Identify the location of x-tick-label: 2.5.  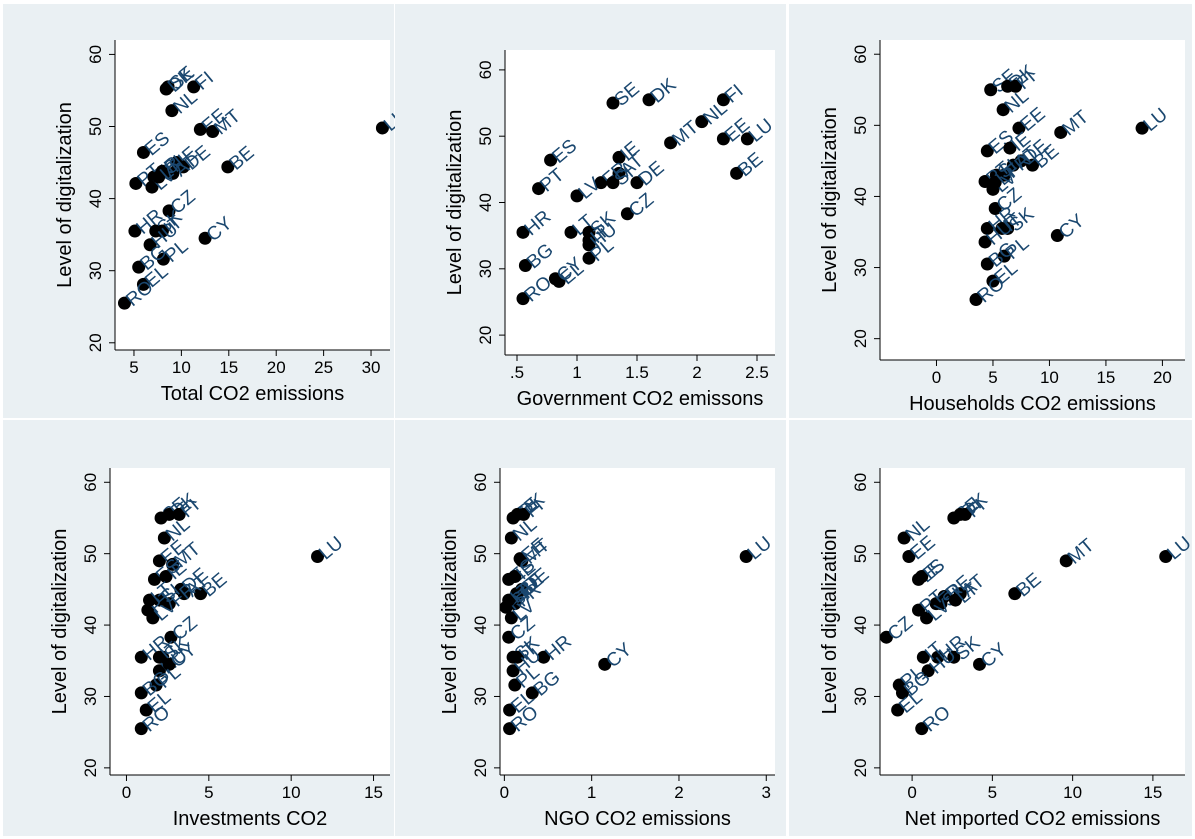
(757, 372).